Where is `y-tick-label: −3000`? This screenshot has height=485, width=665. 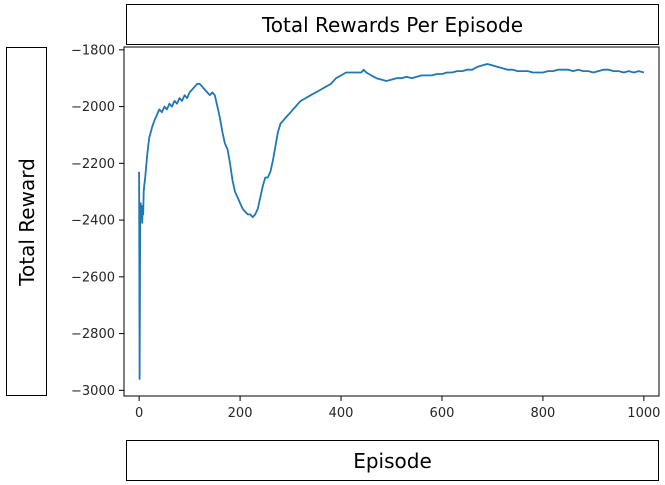
y-tick-label: −3000 is located at coordinates (93, 391).